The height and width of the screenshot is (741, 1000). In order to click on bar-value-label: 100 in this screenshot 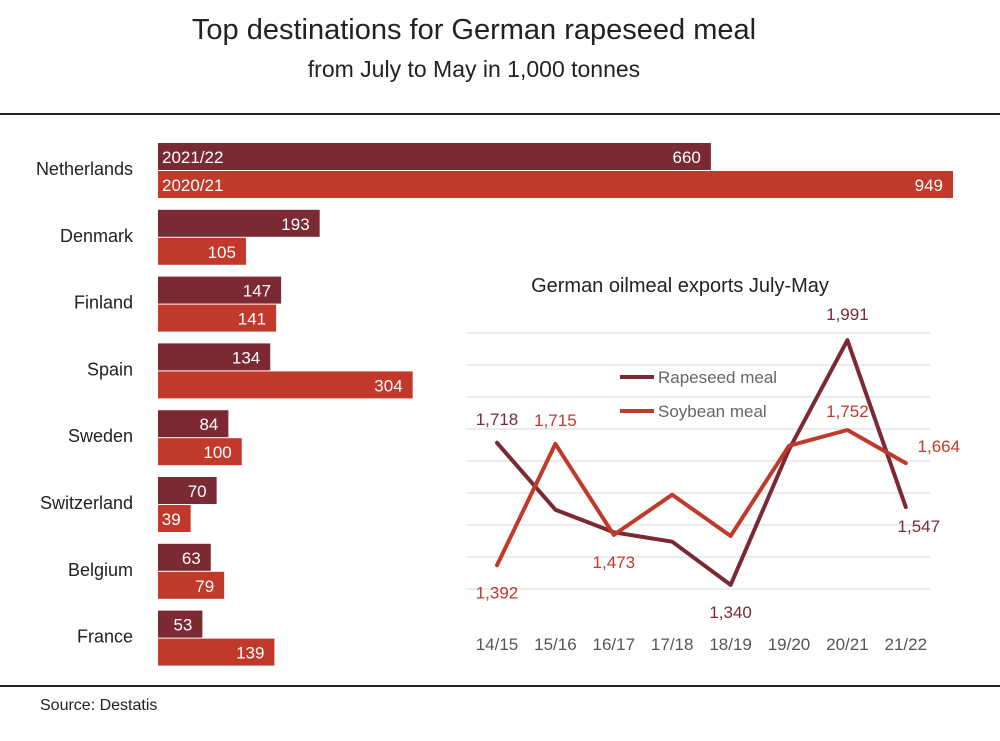, I will do `click(217, 452)`.